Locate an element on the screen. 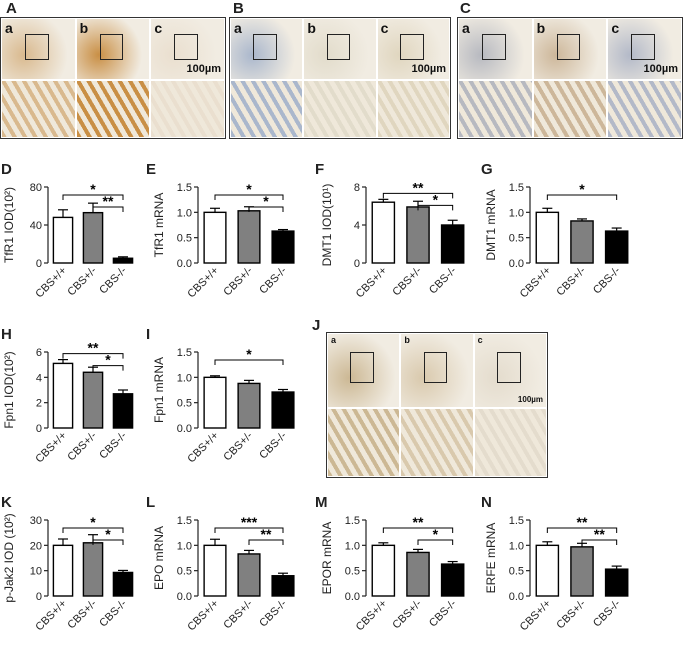 This screenshot has width=685, height=651. micrograph-panel-b: a b c 100µm is located at coordinates (340, 78).